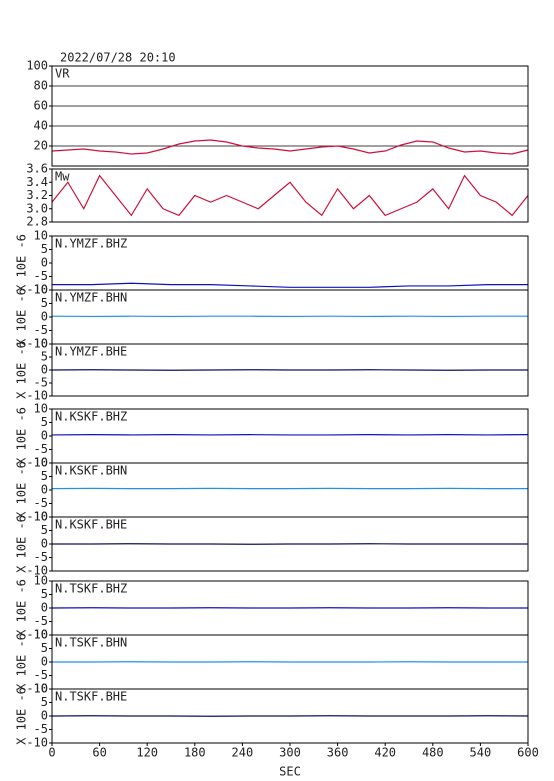 This screenshot has height=781, width=554. What do you see at coordinates (91, 697) in the screenshot?
I see `panel-label: N.TSKF.BHE` at bounding box center [91, 697].